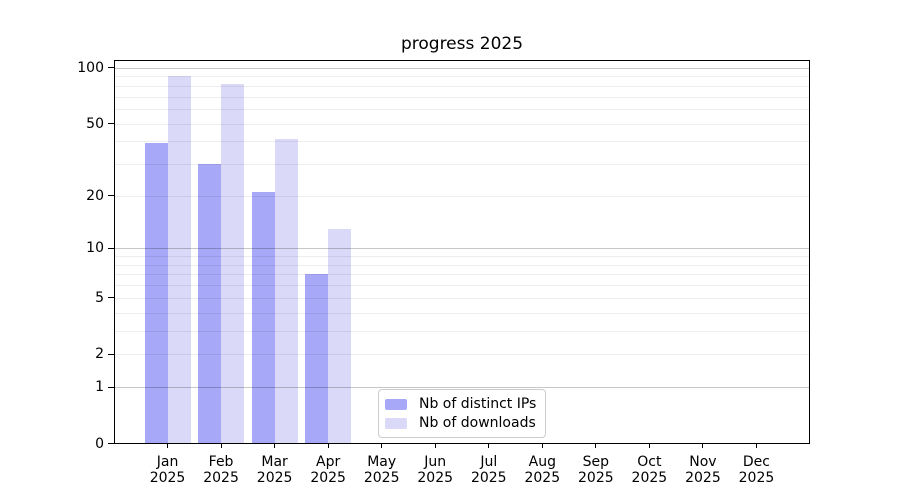 The image size is (900, 500). I want to click on month-label: Oct, so click(649, 462).